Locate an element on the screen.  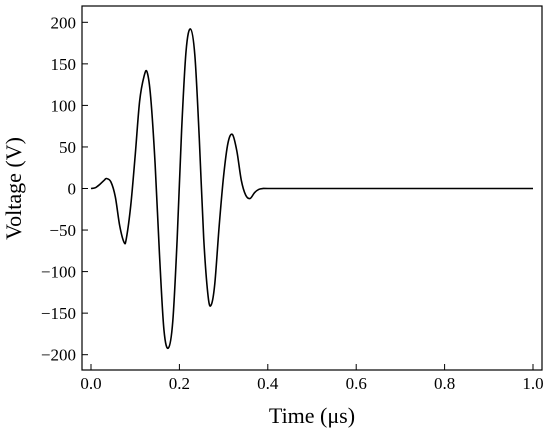
y-axis-ticks: −200 −150 −100 −50 0 50 100 150 200 is located at coordinates (64, 189).